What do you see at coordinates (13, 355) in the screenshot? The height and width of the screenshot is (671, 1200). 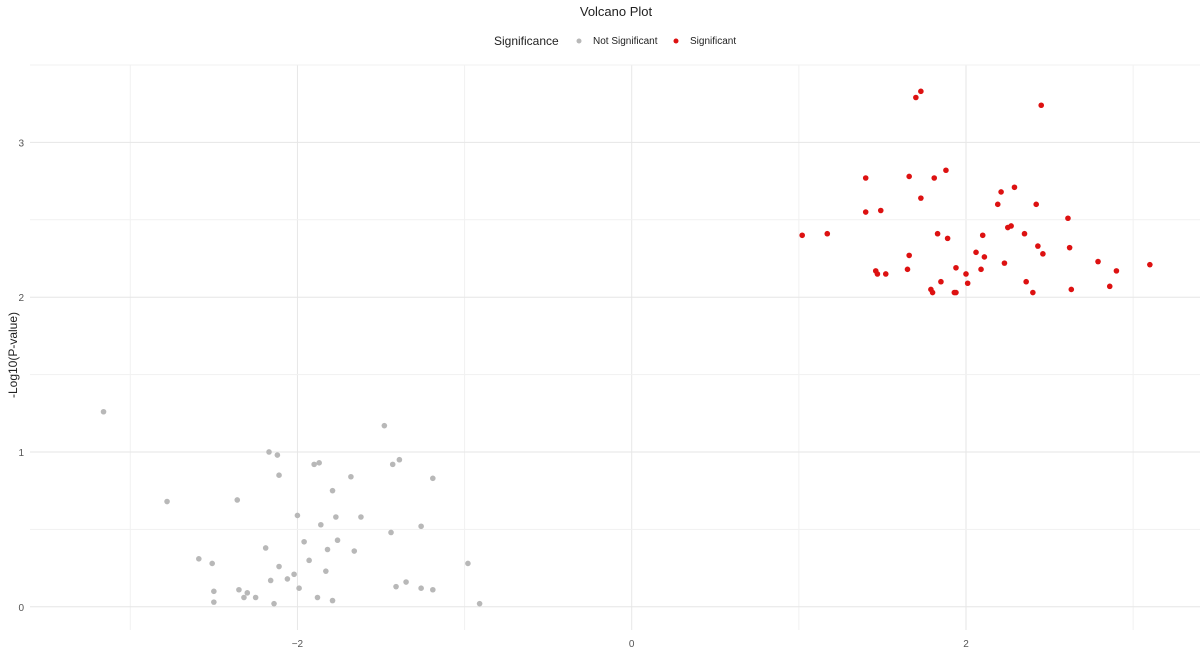 I see `y-axis-label: -Log10(P-value)` at bounding box center [13, 355].